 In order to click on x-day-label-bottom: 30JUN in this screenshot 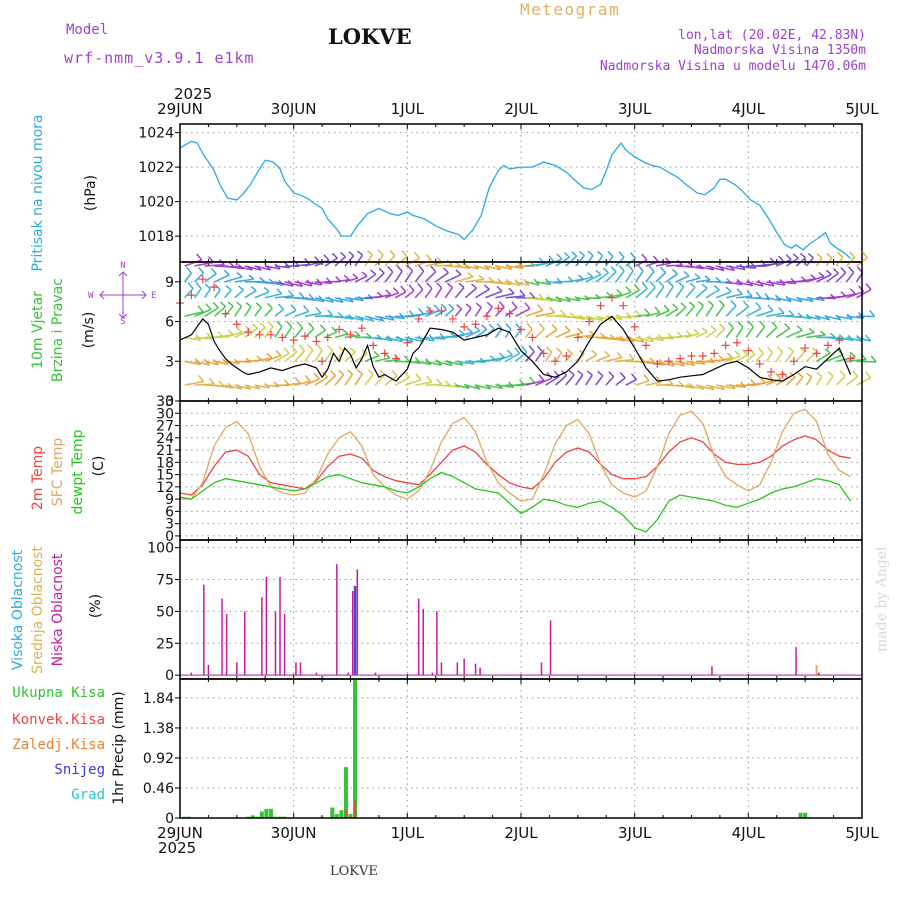, I will do `click(294, 833)`.